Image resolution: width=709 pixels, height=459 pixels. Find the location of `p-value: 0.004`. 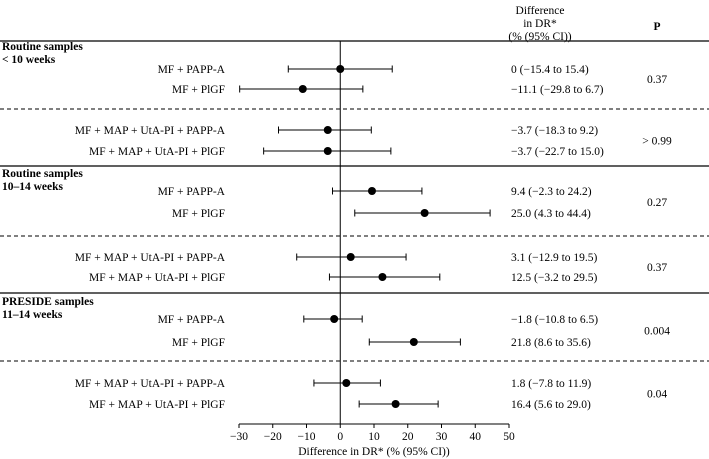

p-value: 0.004 is located at coordinates (657, 332).